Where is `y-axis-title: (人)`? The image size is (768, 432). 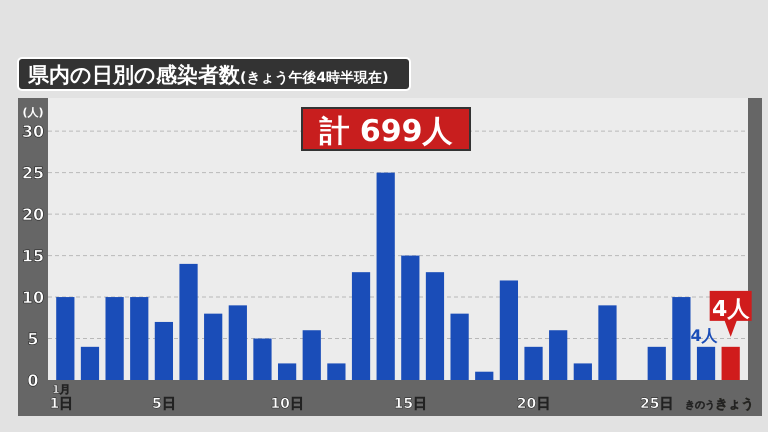
y-axis-title: (人) is located at coordinates (33, 112).